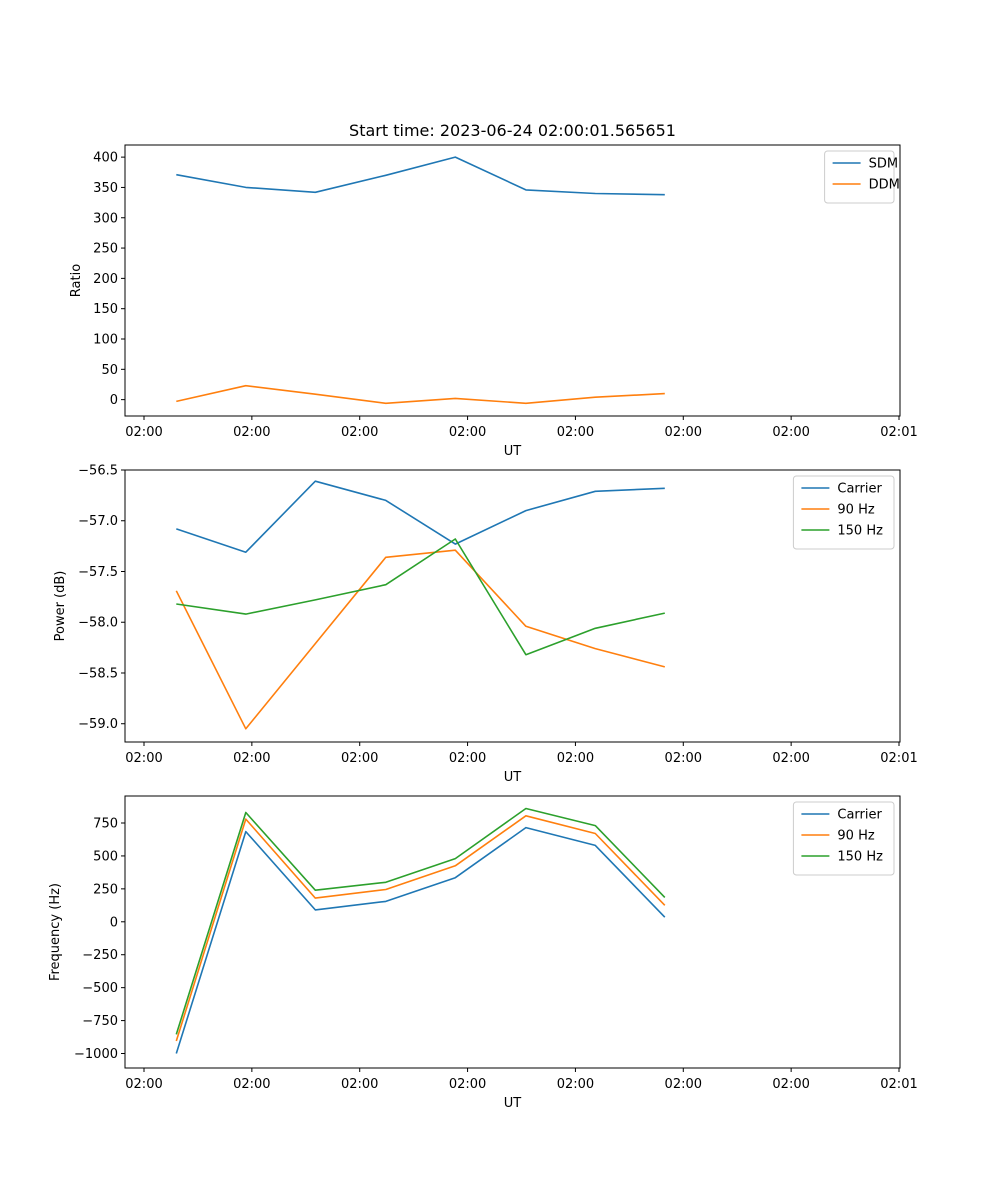 The width and height of the screenshot is (1000, 1200). Describe the element at coordinates (420, 176) in the screenshot. I see `ratio-series-line-sdm` at that location.